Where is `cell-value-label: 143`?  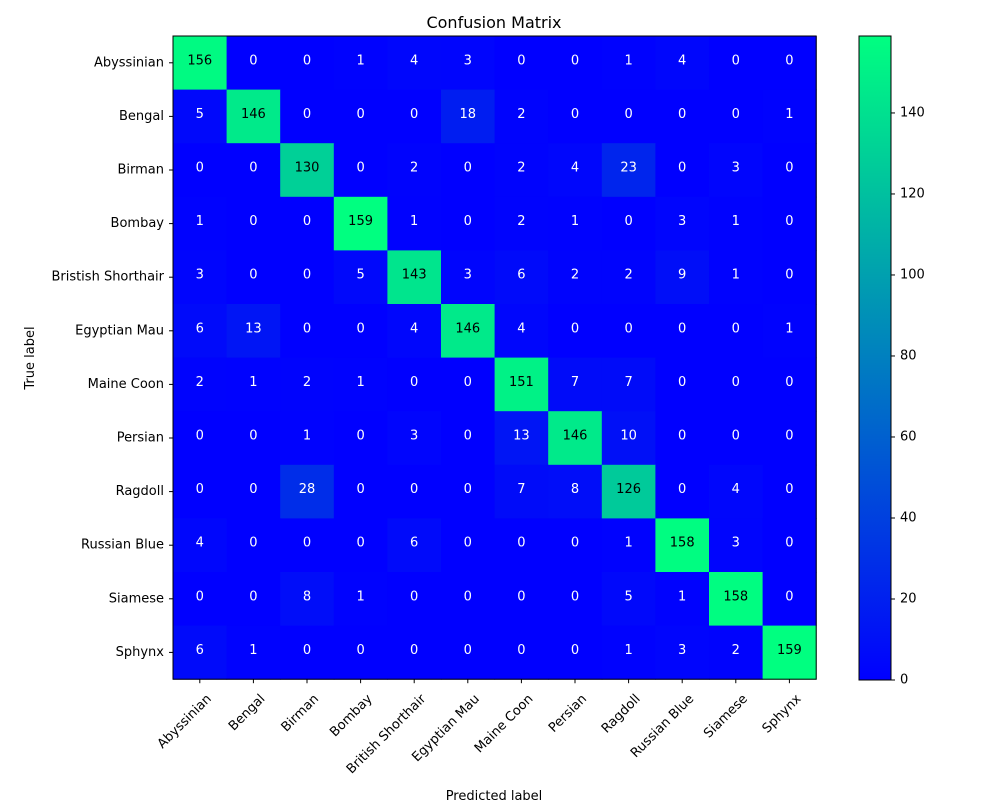 cell-value-label: 143 is located at coordinates (414, 275).